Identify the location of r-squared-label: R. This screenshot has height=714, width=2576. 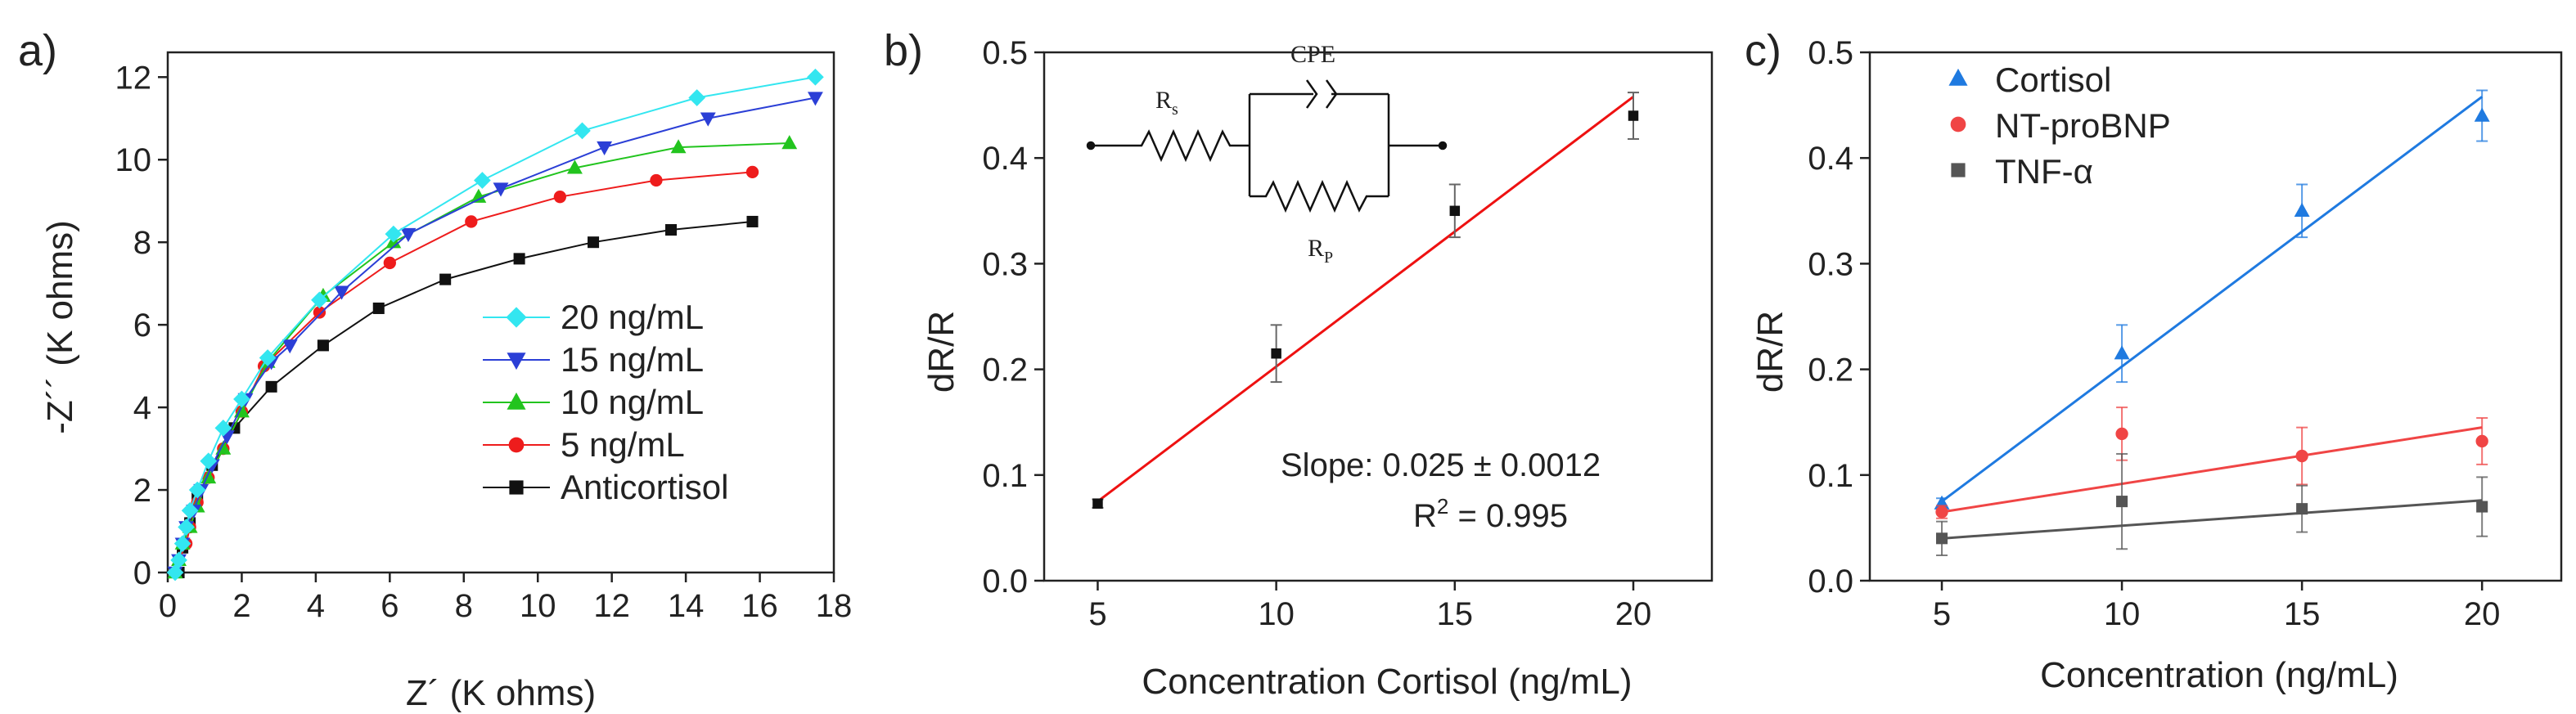
(1425, 516).